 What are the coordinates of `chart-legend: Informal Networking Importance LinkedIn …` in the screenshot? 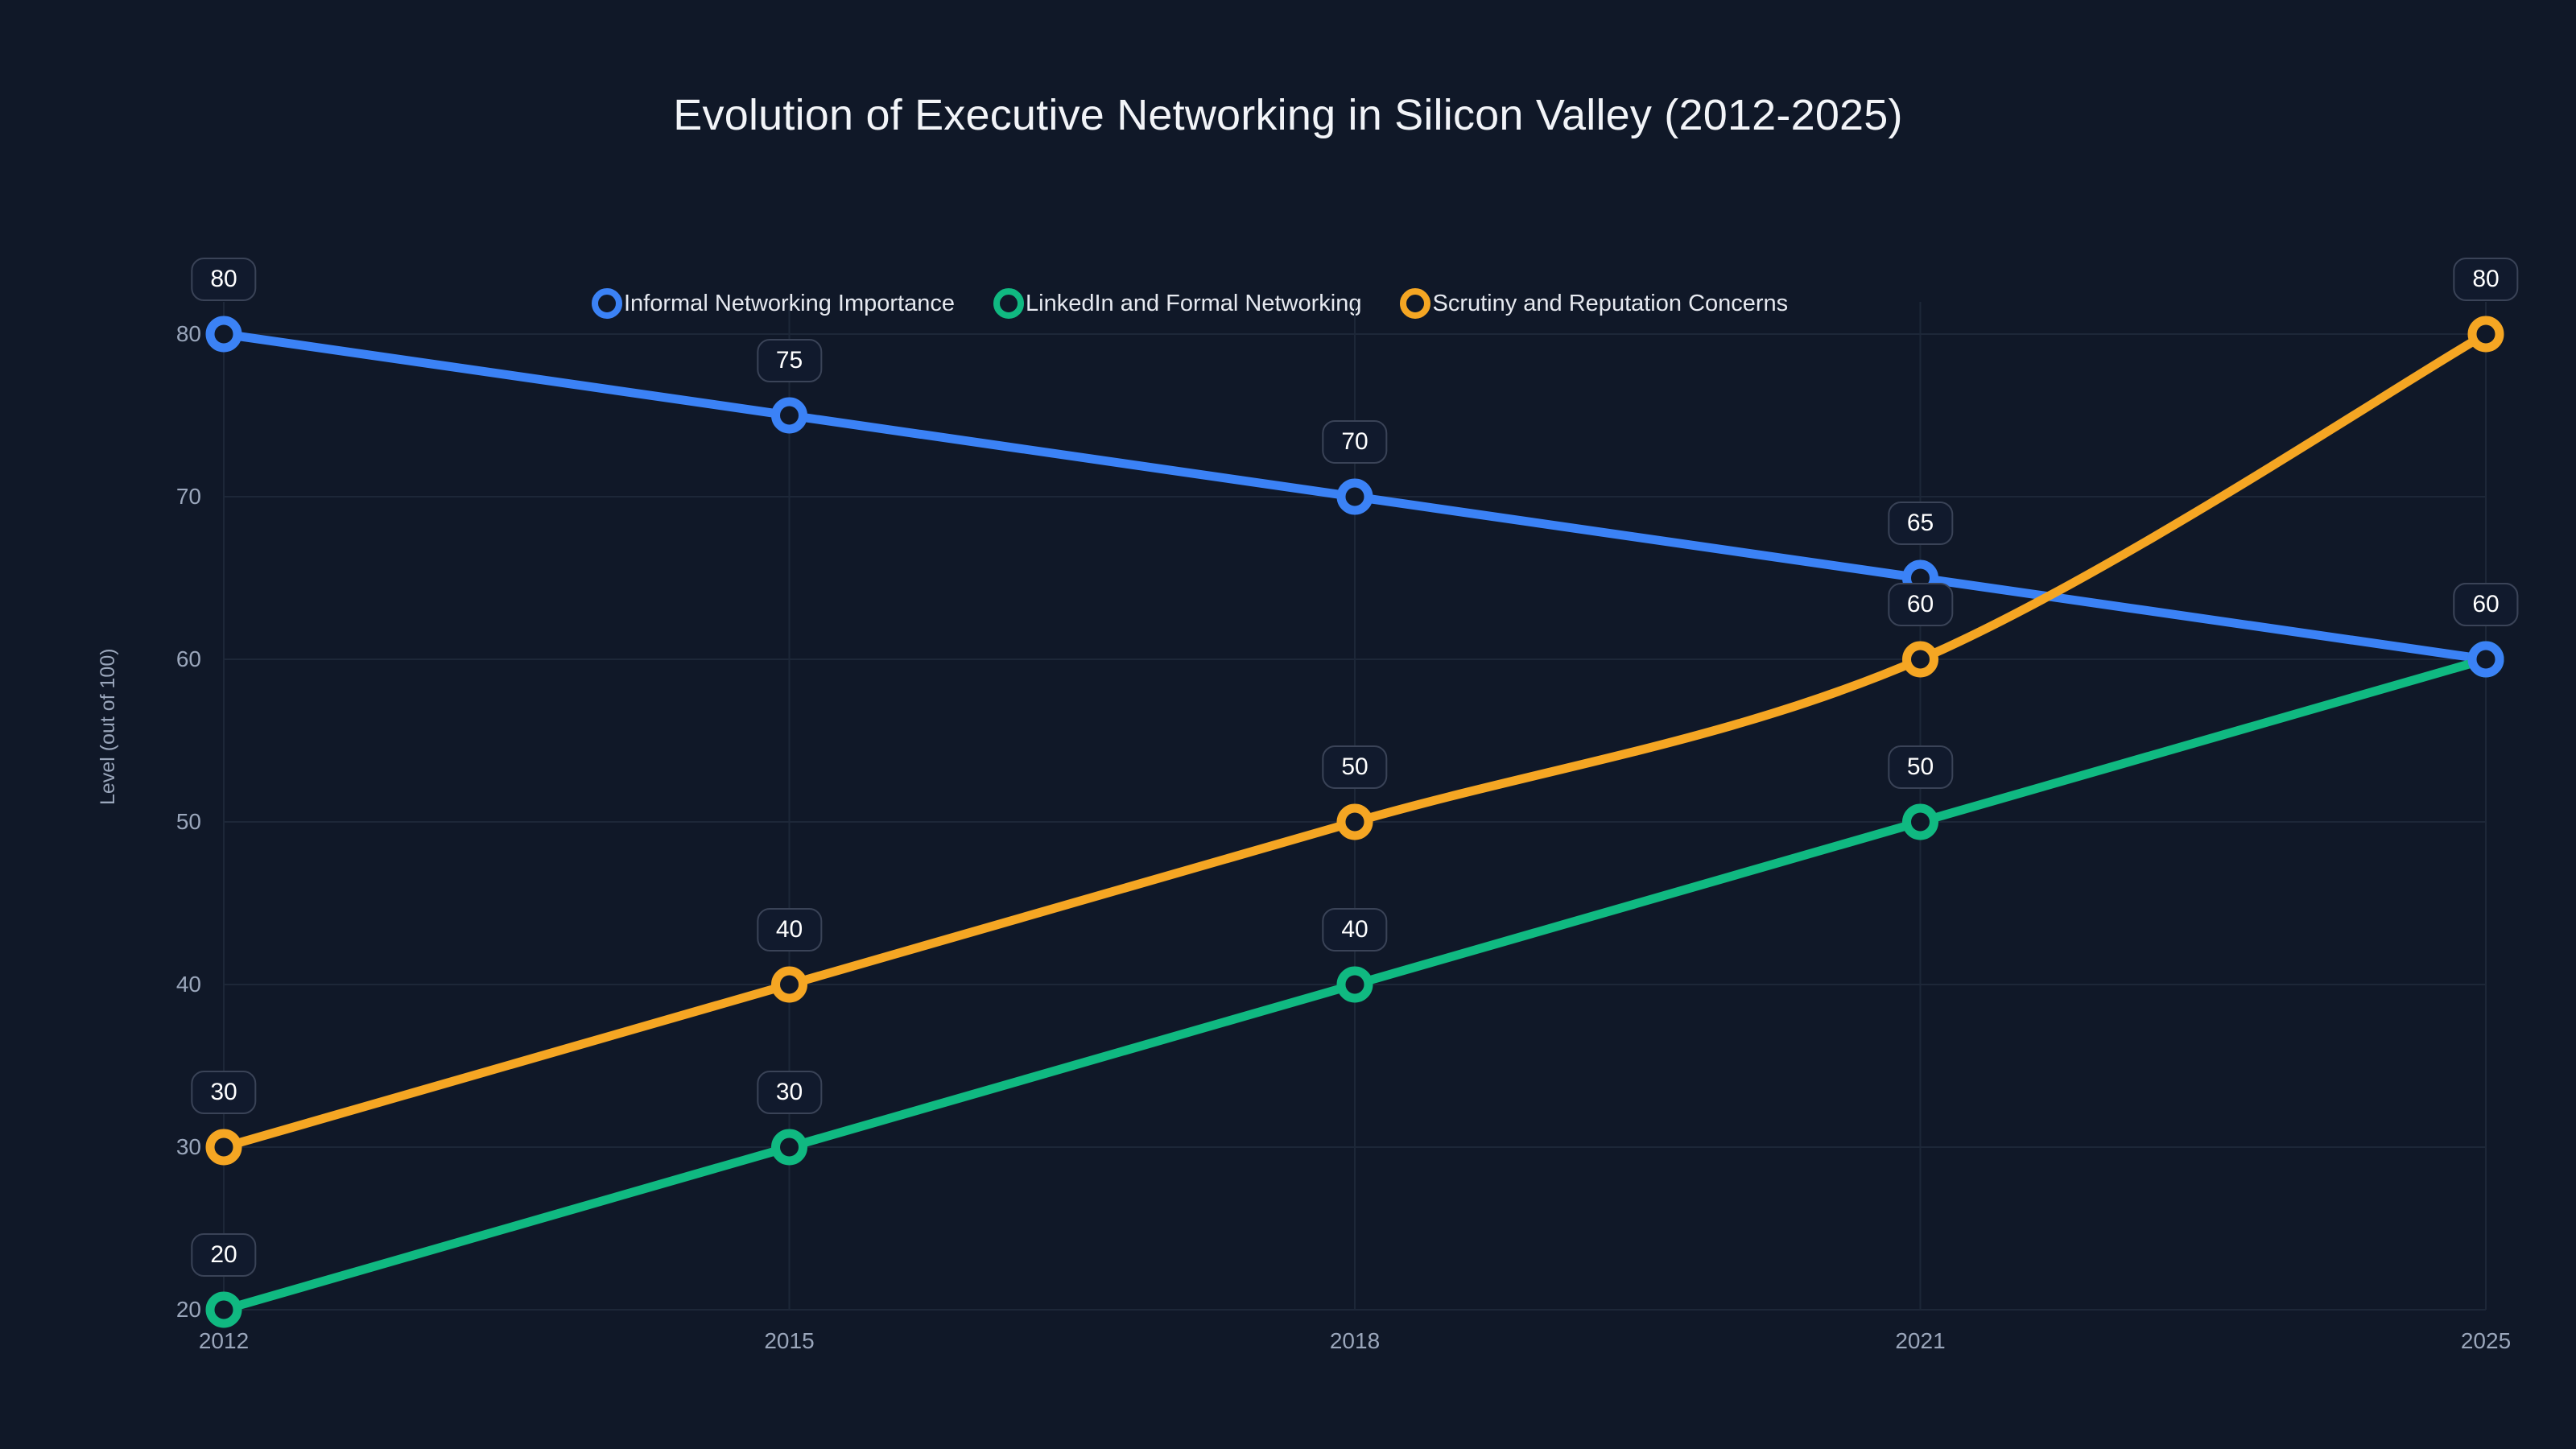 It's located at (1190, 303).